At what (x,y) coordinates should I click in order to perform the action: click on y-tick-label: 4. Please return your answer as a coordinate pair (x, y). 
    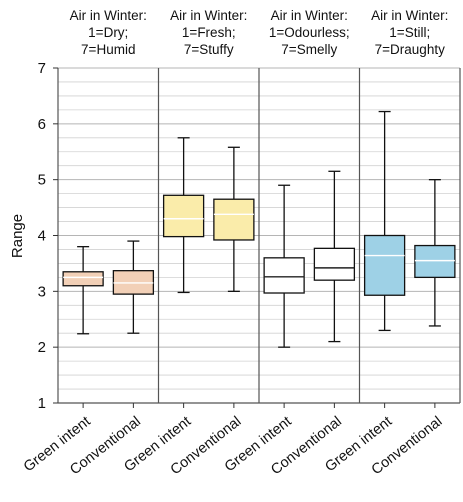
    Looking at the image, I should click on (42, 236).